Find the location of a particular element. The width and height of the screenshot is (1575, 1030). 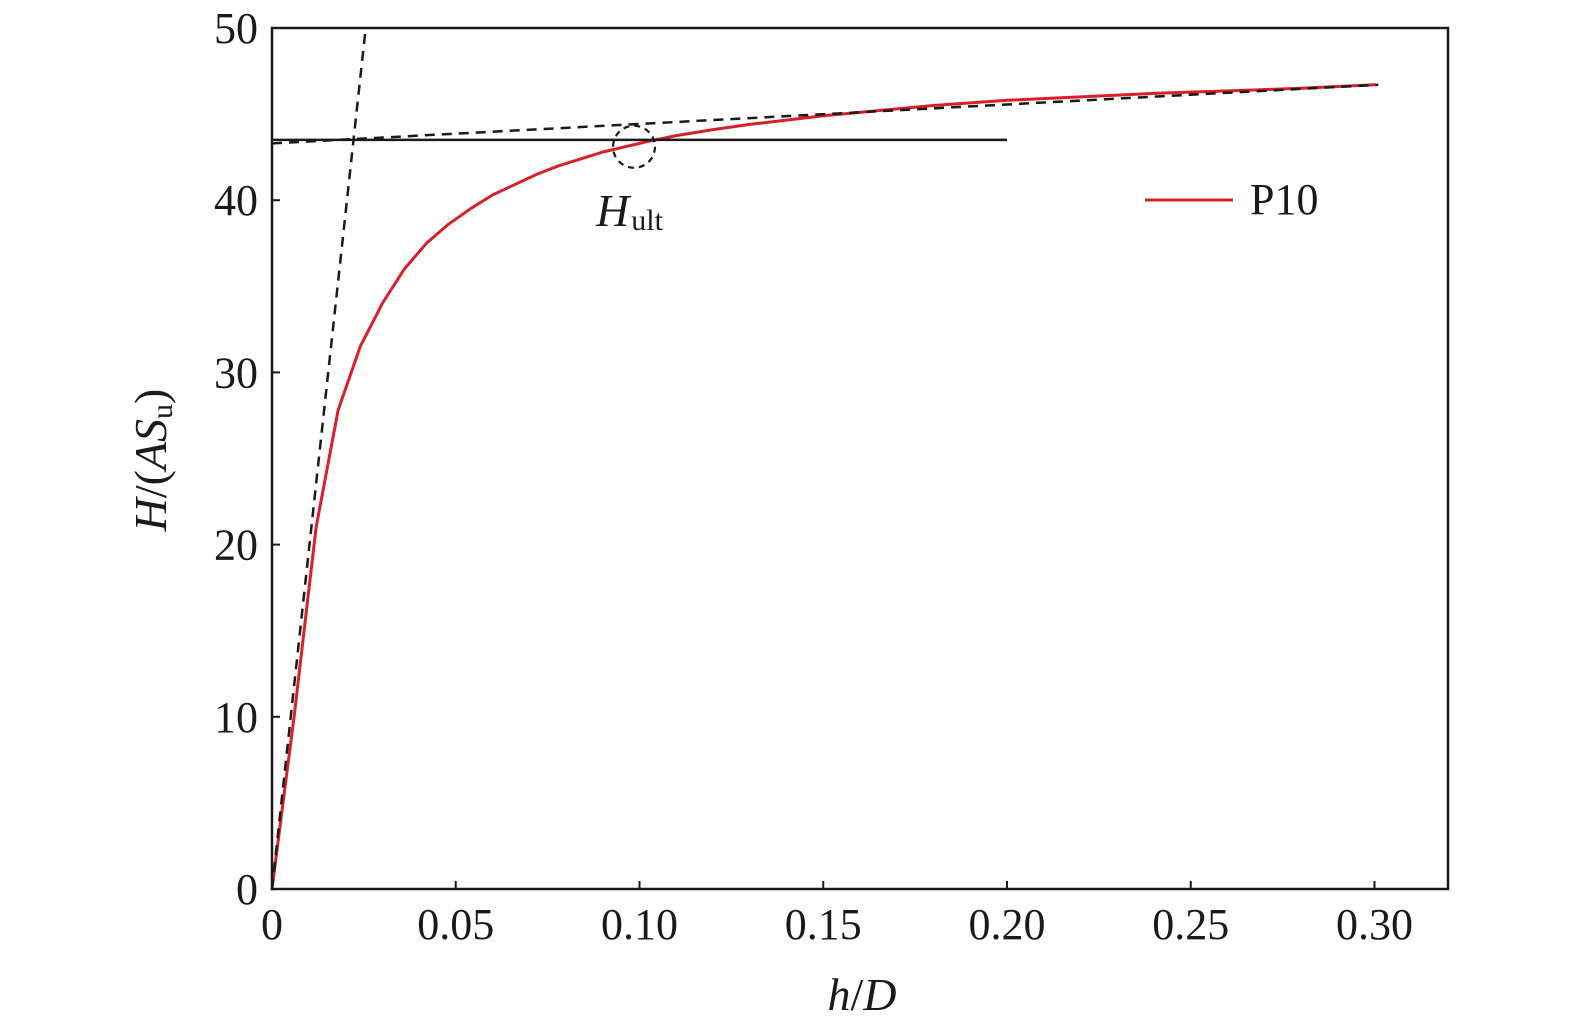

x-axis-title: h/D is located at coordinates (861, 994).